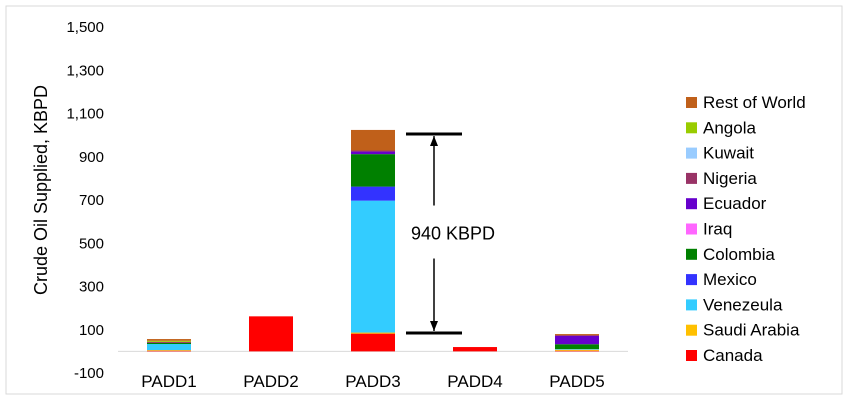 The width and height of the screenshot is (847, 399). I want to click on legend-item: Nigeria, so click(721, 178).